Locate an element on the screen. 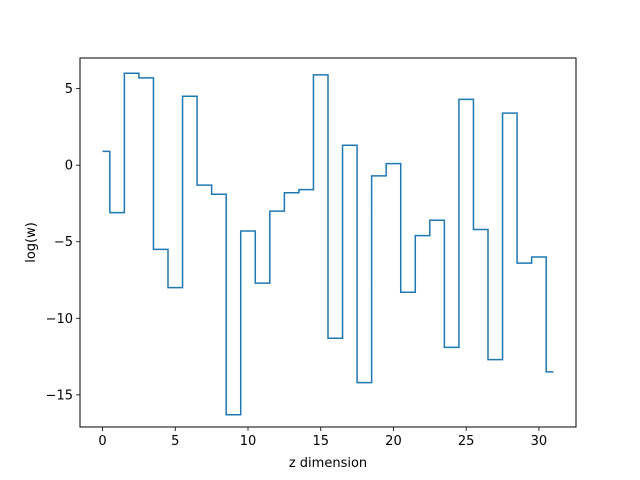 The height and width of the screenshot is (480, 640). y-tick-label: 0 is located at coordinates (69, 166).